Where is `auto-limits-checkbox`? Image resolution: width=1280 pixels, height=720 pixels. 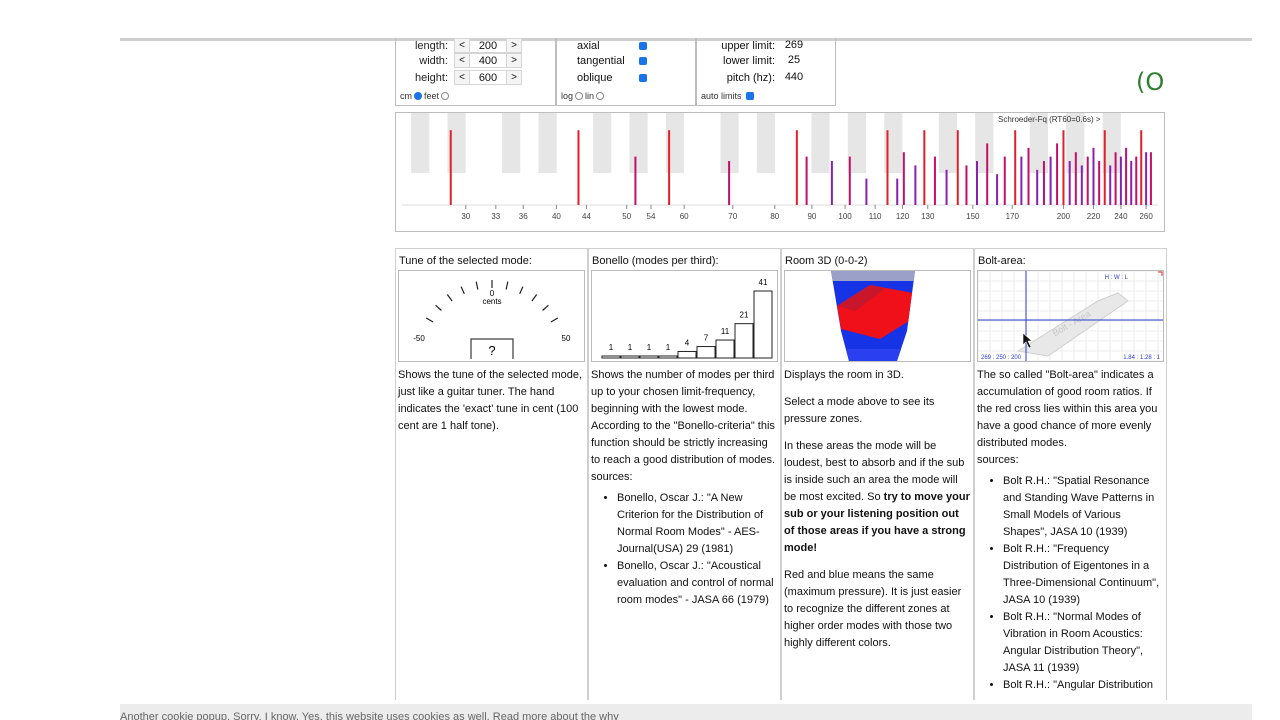 auto-limits-checkbox is located at coordinates (749, 95).